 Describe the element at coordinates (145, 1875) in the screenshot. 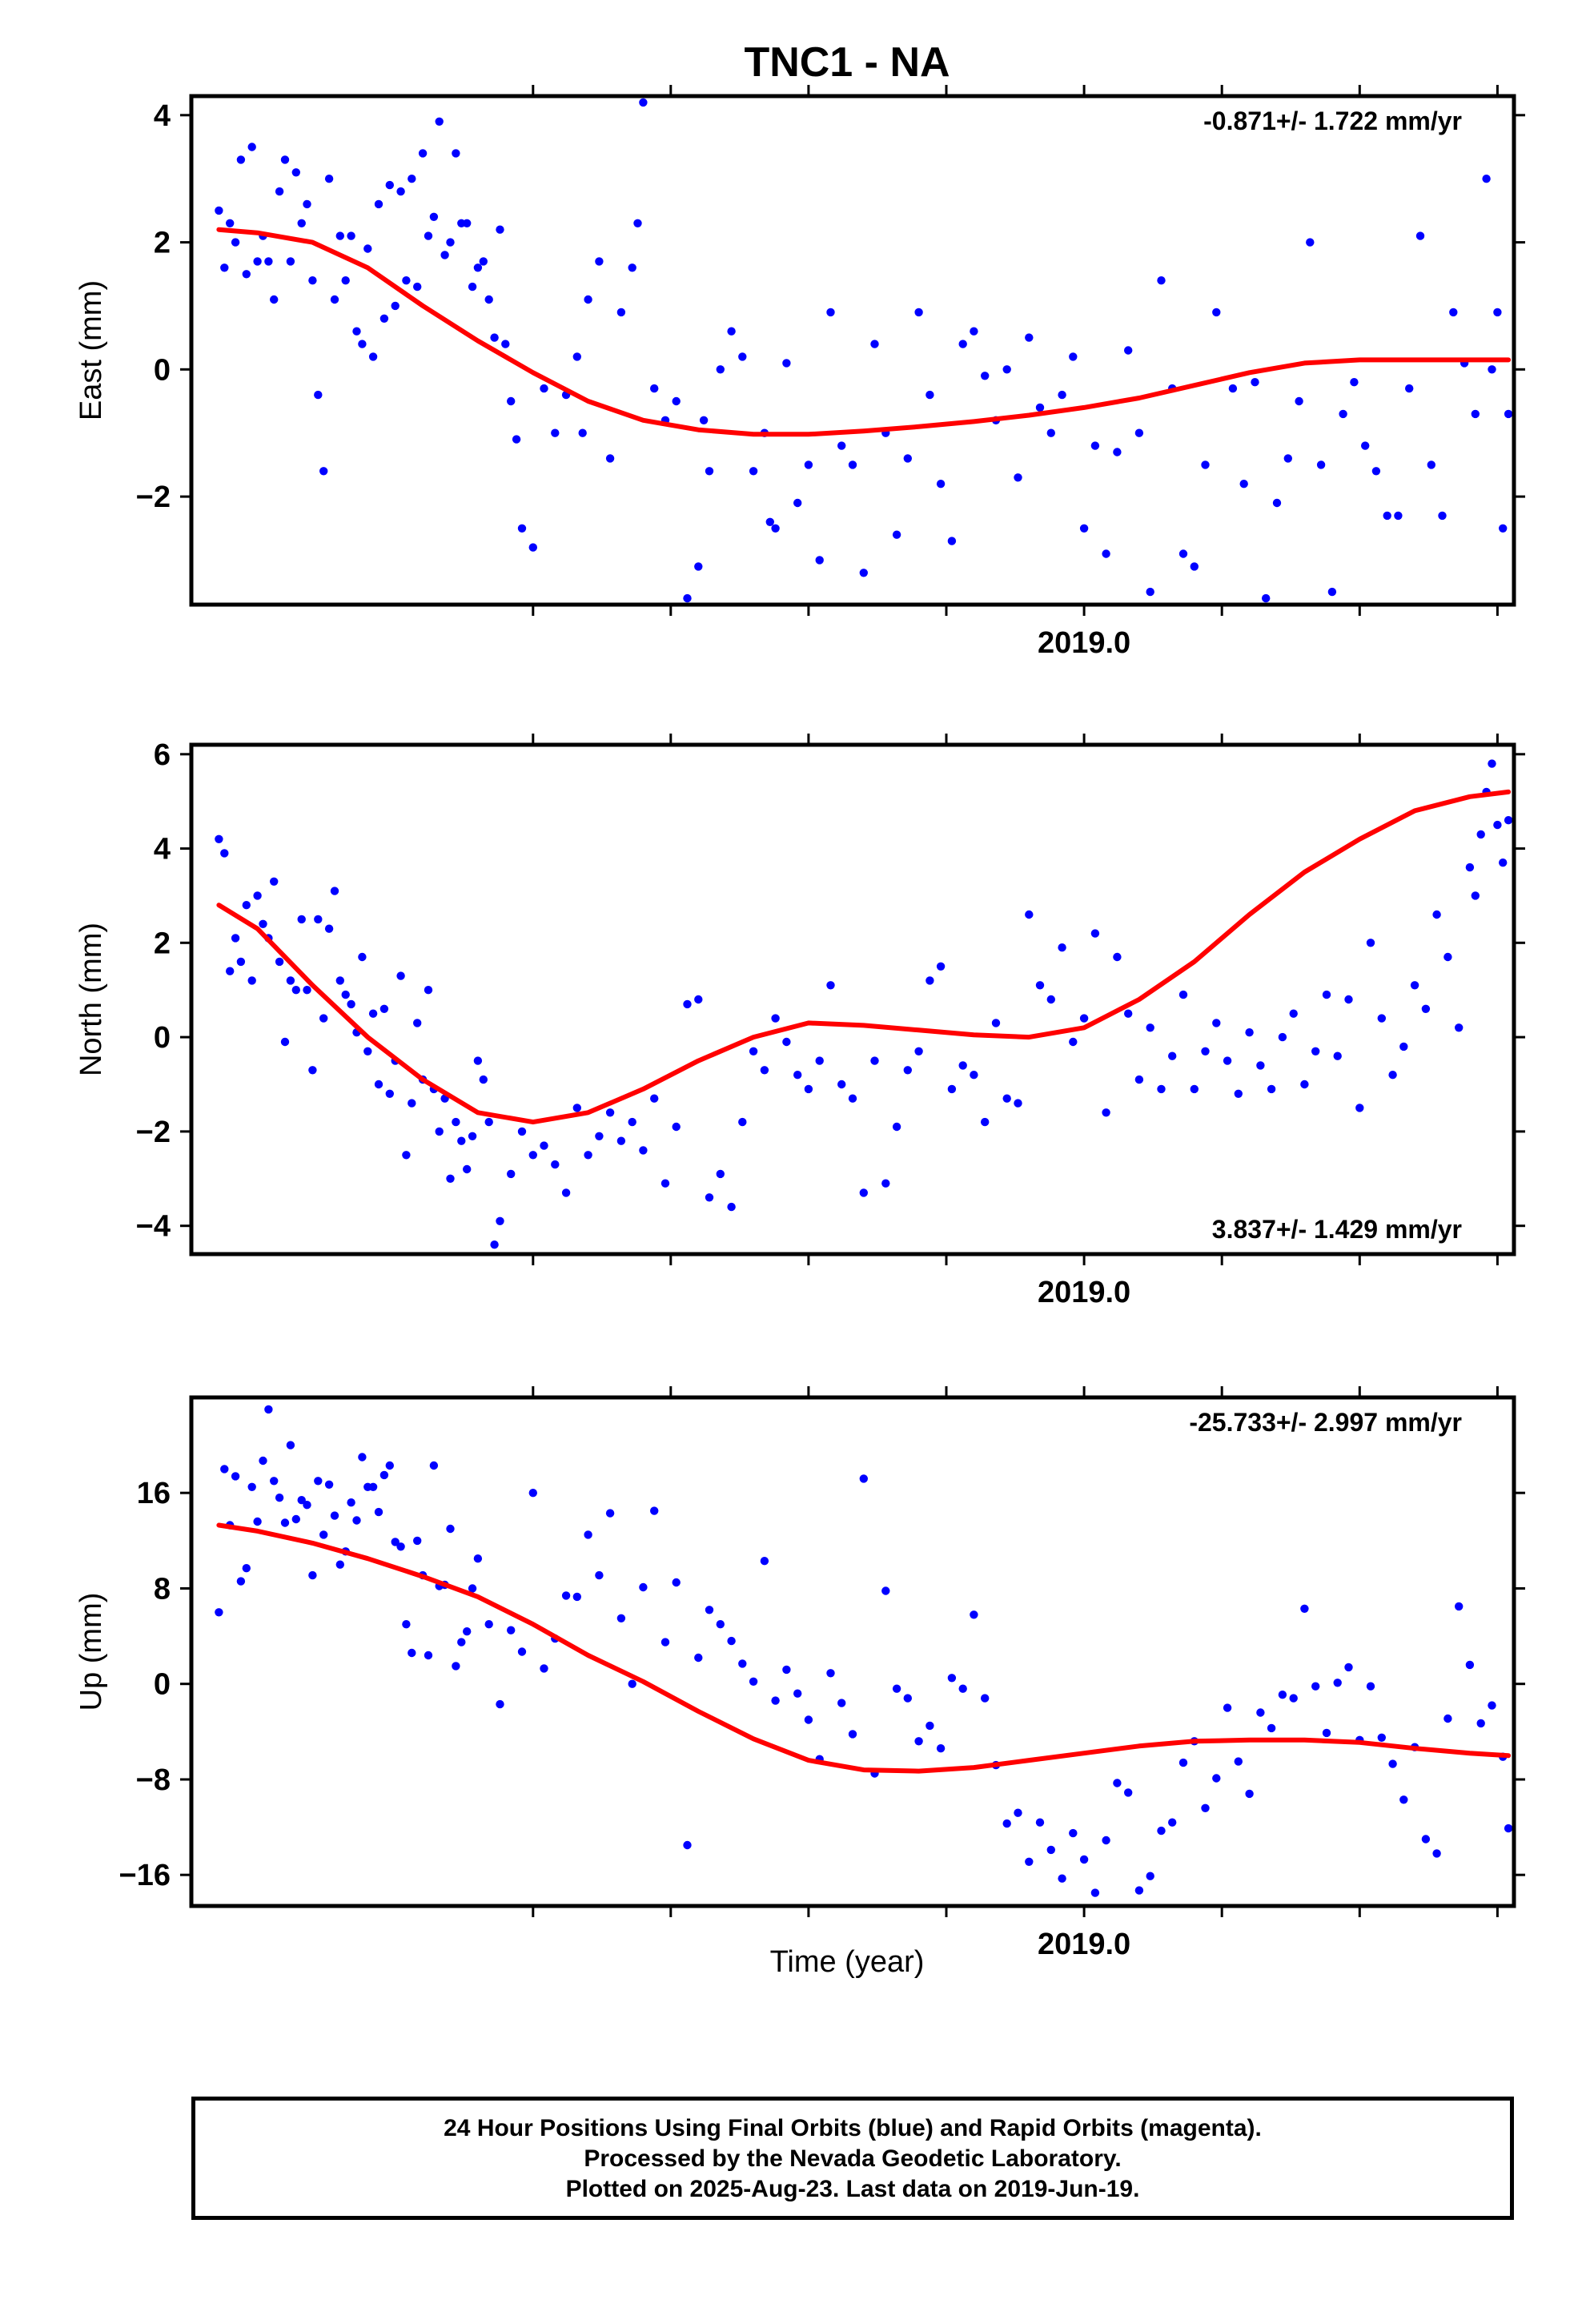

I see `up-y-tick-label: −16` at that location.